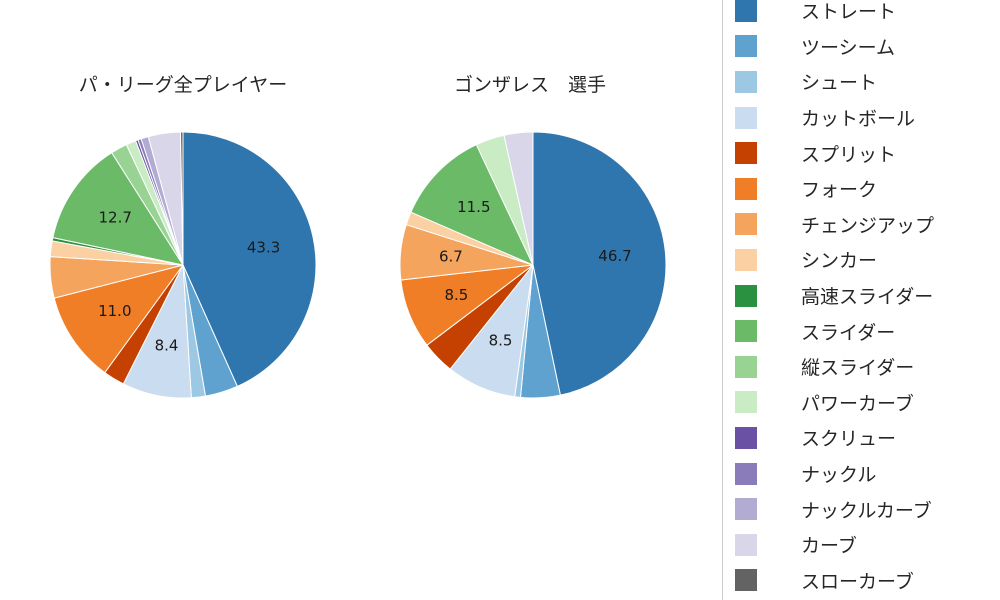 The image size is (1000, 600). Describe the element at coordinates (848, 332) in the screenshot. I see `legend-label: スライダー` at that location.